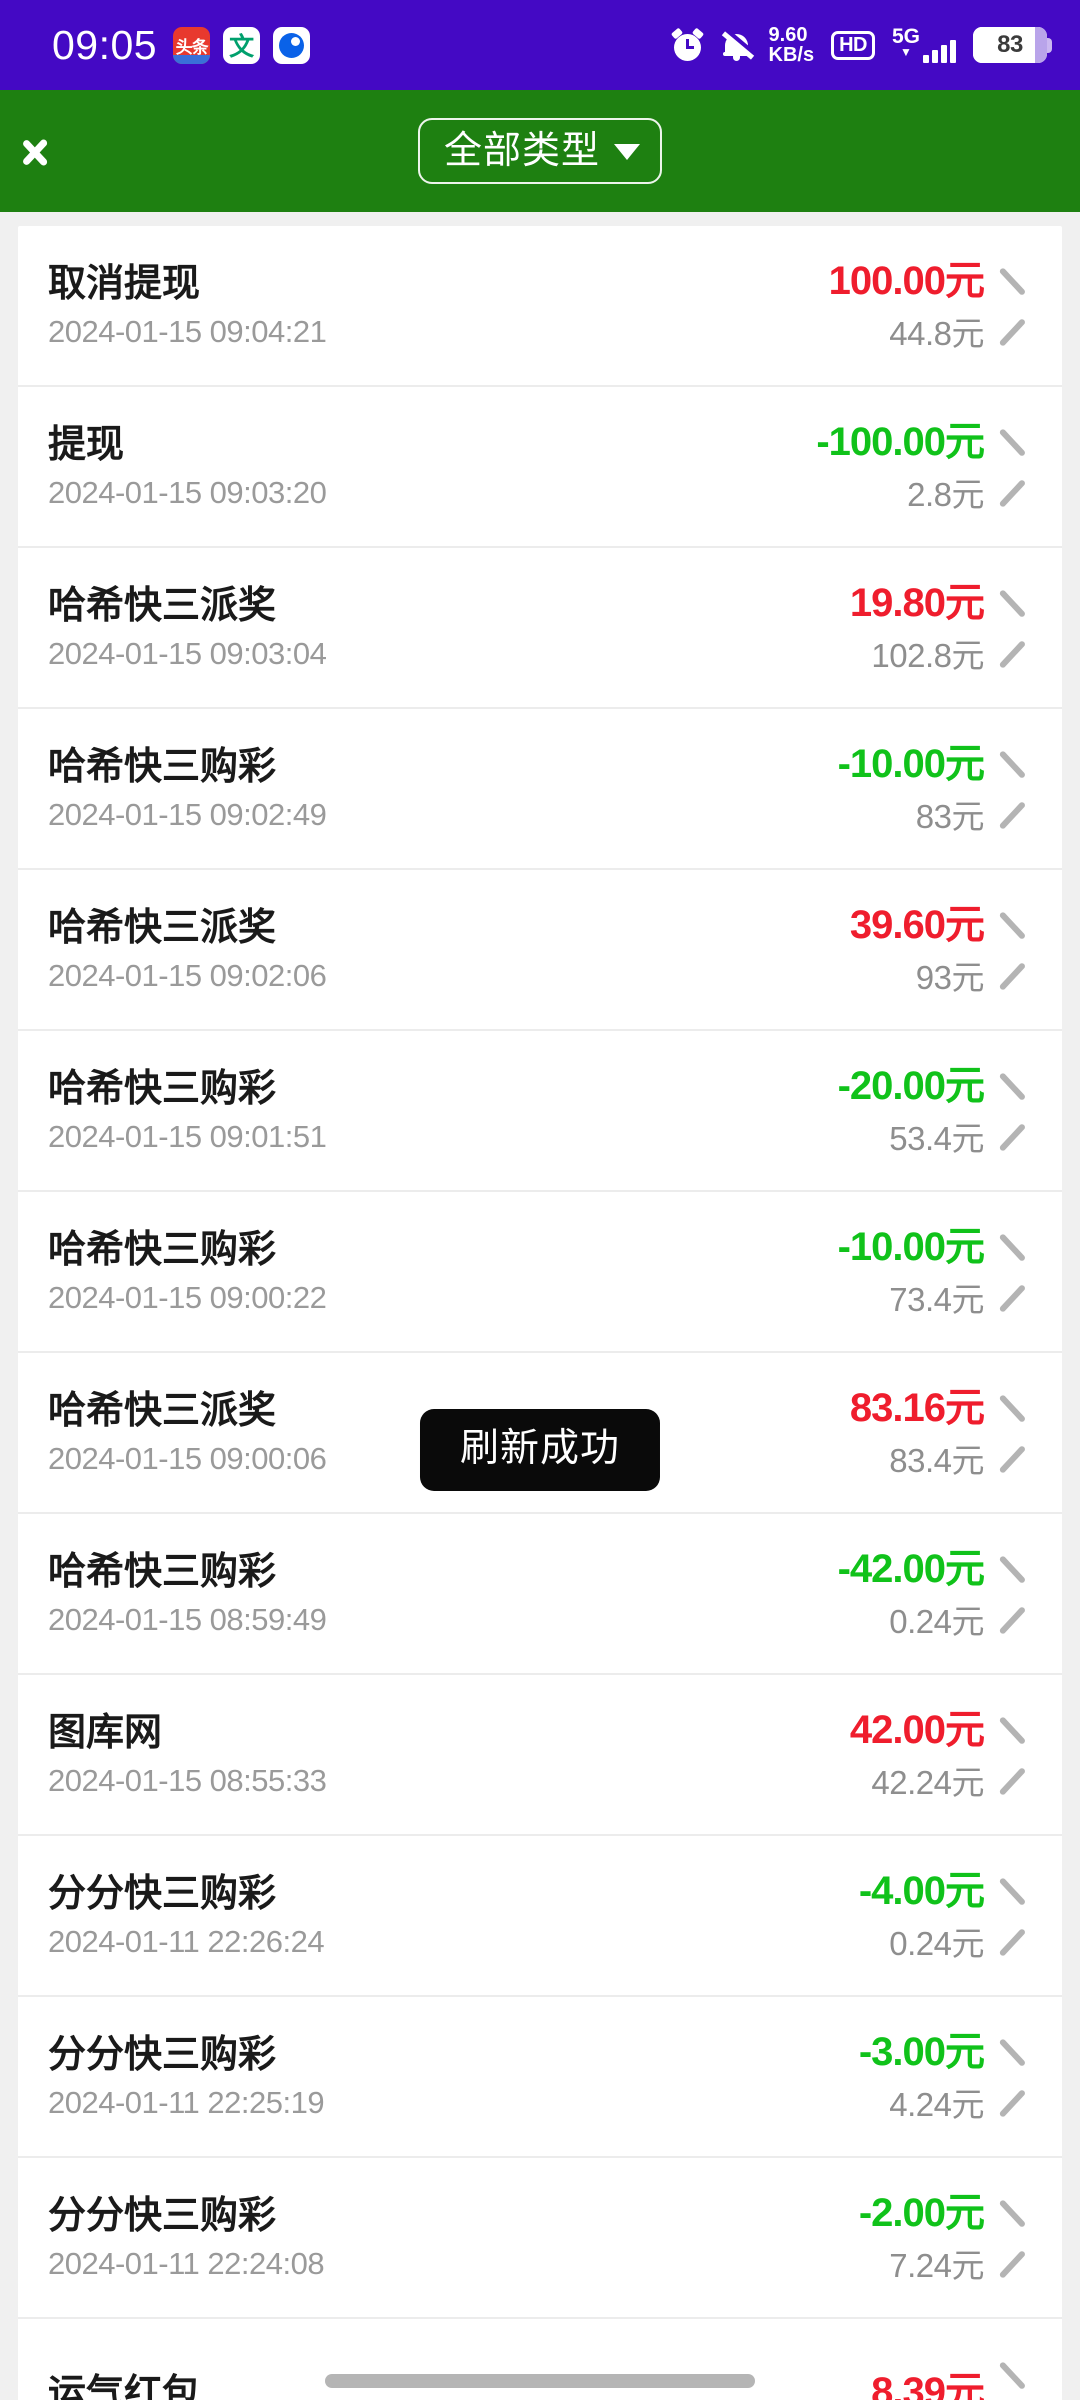 The width and height of the screenshot is (1080, 2400). Describe the element at coordinates (540, 1433) in the screenshot. I see `table-row: 哈希快三派奖 2024-01-15 09:00:06 83.16元 83.4元` at that location.